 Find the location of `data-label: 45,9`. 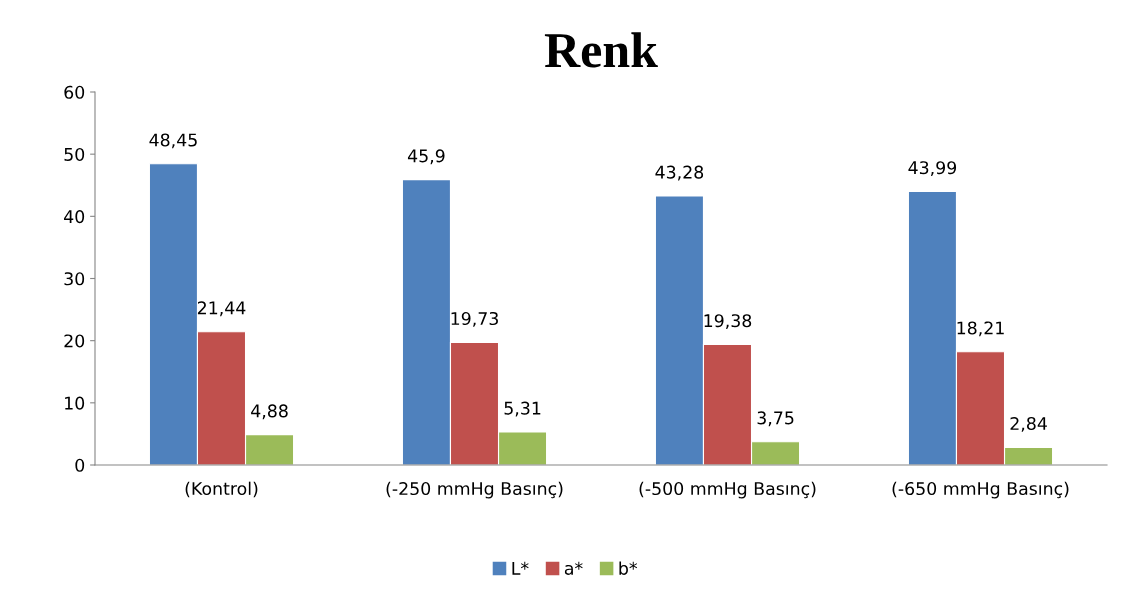

data-label: 45,9 is located at coordinates (426, 157).